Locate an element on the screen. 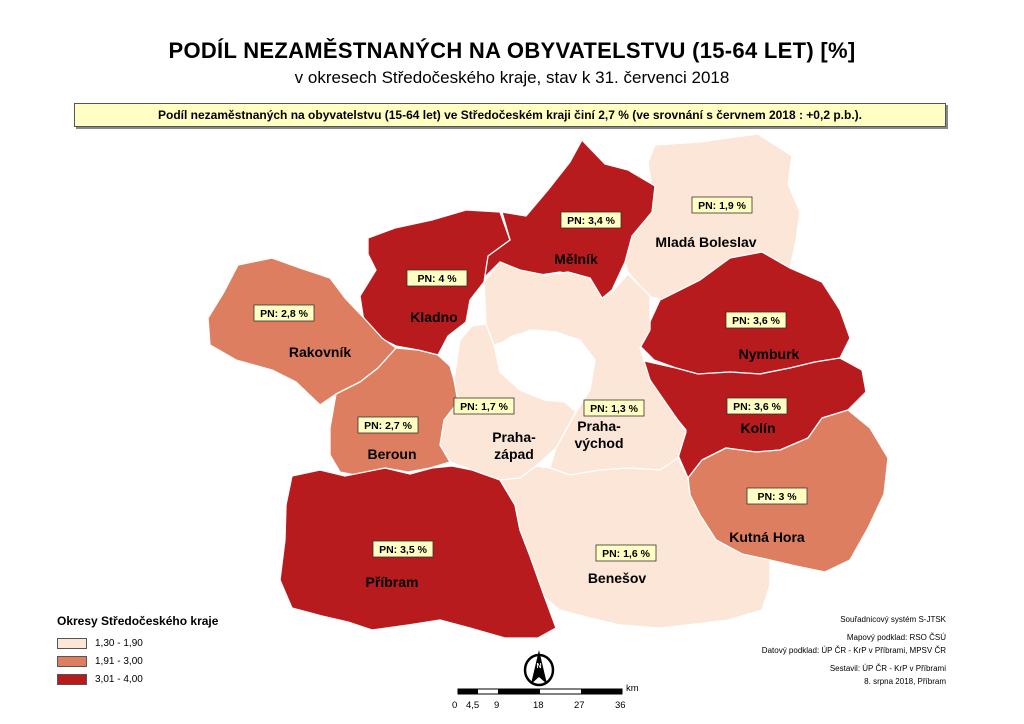 This screenshot has width=1024, height=724. scale-tick-4: 27 is located at coordinates (579, 705).